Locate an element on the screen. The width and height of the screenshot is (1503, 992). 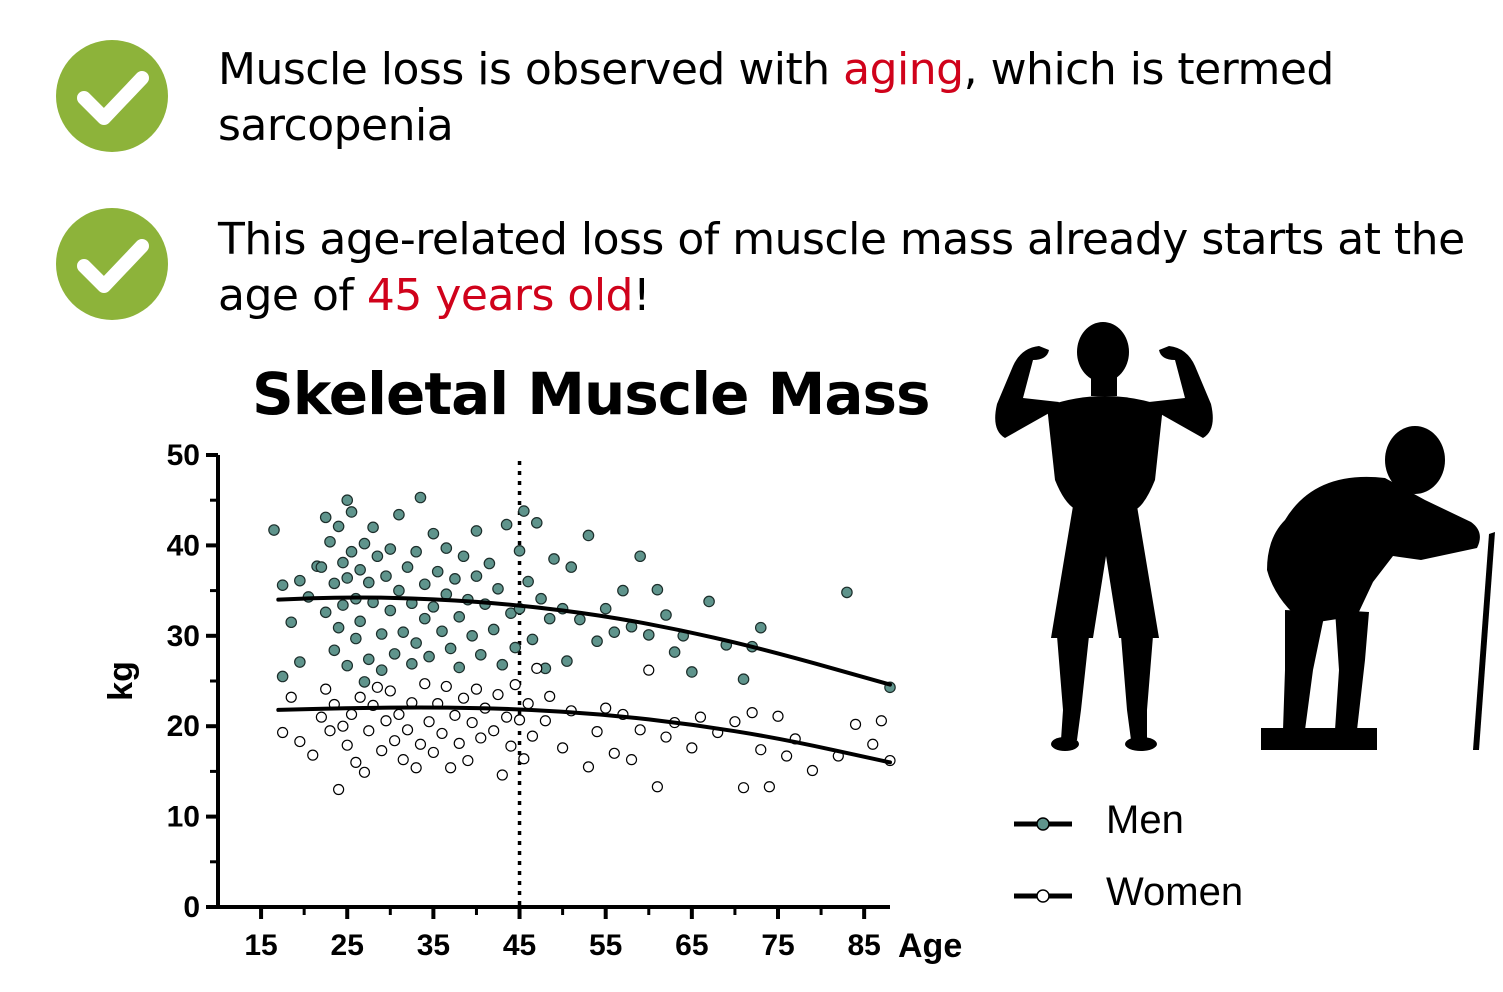
bullet-1-highlight: aging is located at coordinates (903, 69).